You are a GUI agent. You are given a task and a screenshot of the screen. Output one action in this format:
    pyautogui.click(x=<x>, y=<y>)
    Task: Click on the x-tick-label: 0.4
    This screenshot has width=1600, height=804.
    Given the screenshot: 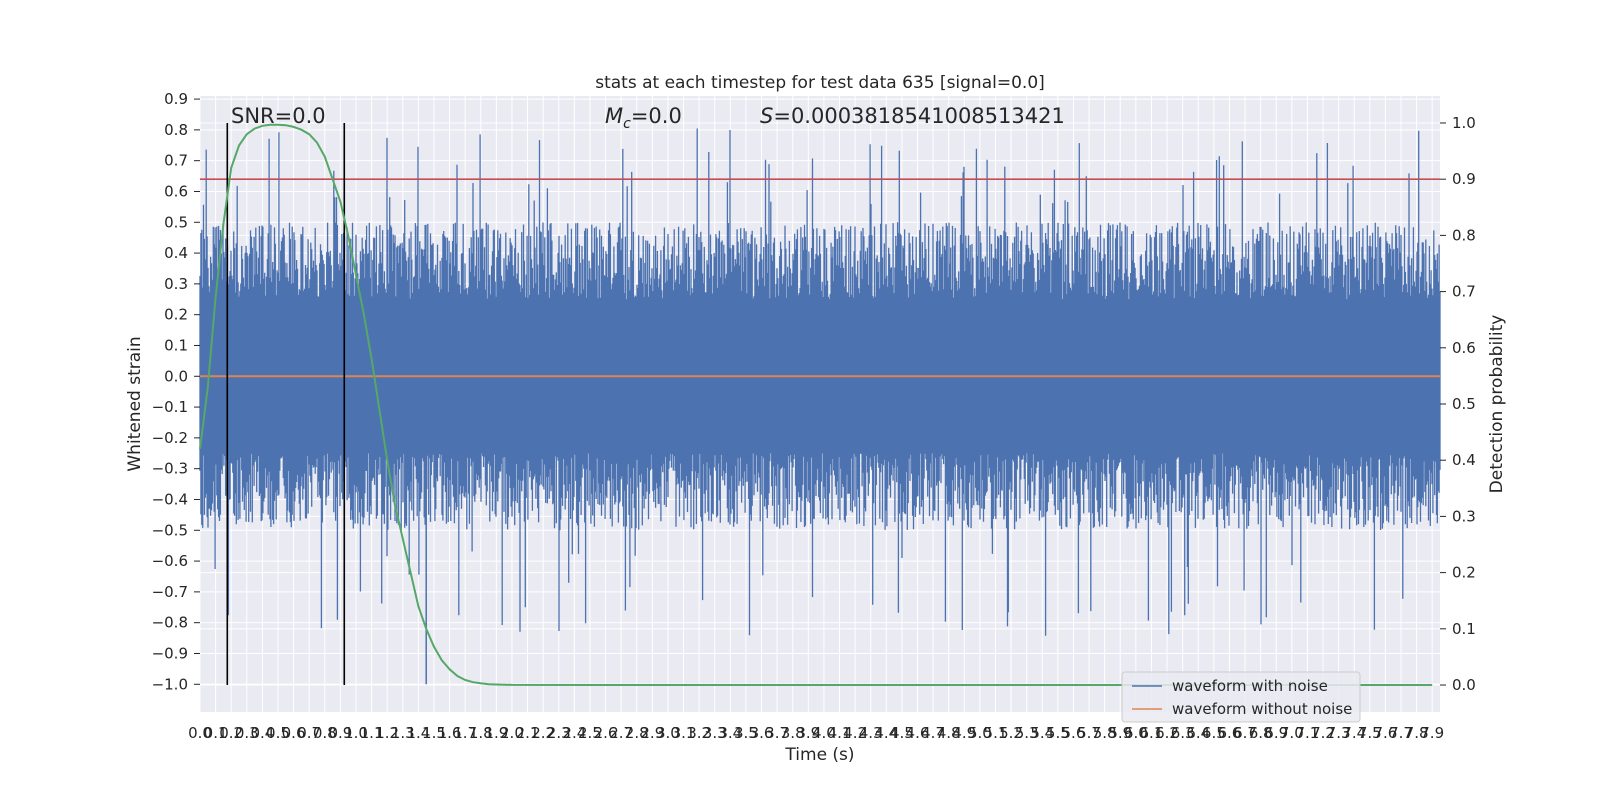 What is the action you would take?
    pyautogui.click(x=262, y=733)
    